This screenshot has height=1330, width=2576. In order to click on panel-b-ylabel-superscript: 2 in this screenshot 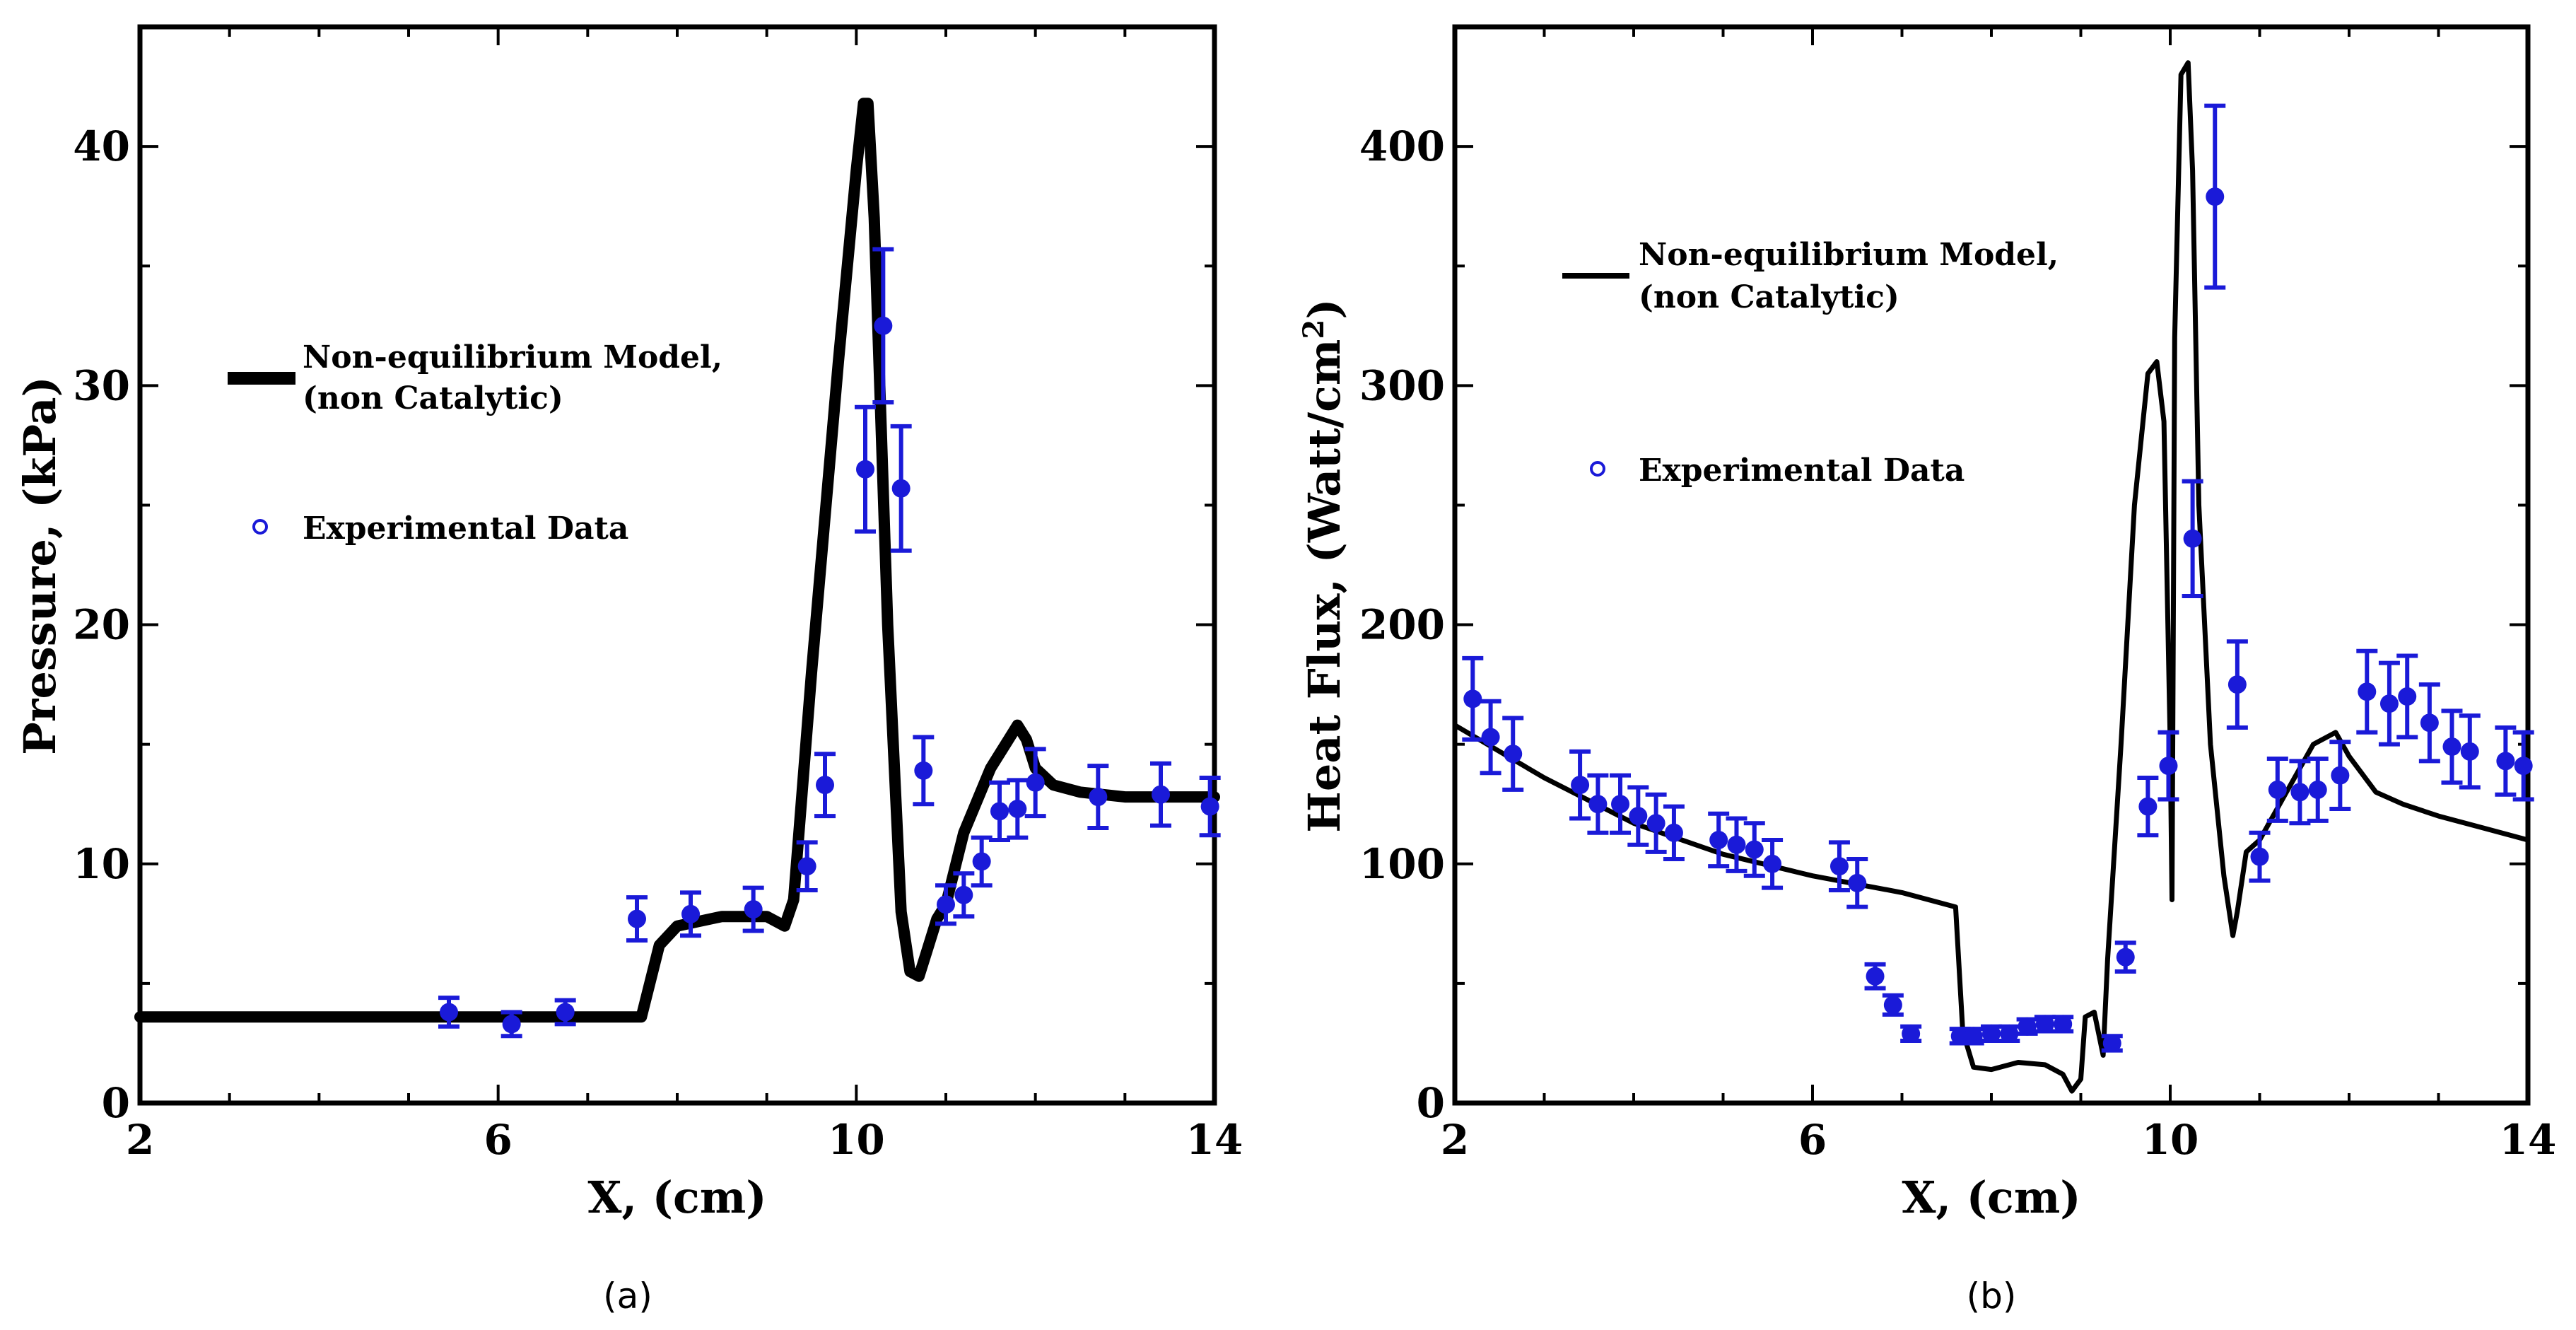, I will do `click(1313, 329)`.